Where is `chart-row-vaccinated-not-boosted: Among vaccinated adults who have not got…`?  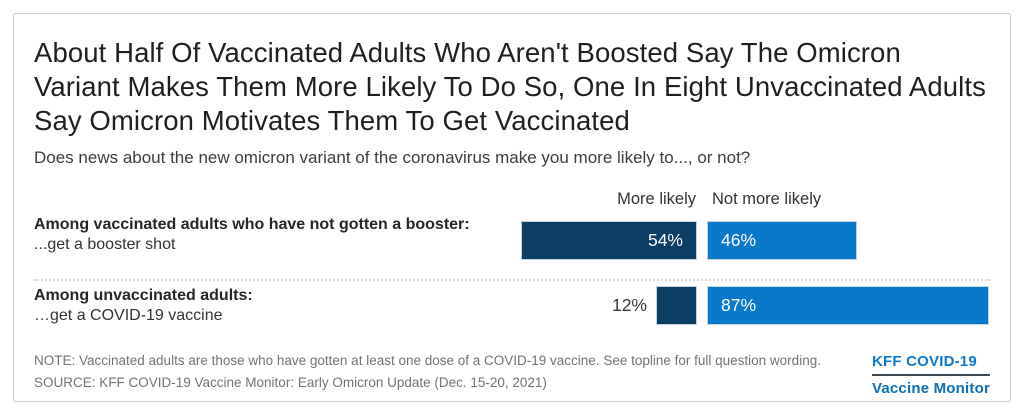 chart-row-vaccinated-not-boosted: Among vaccinated adults who have not got… is located at coordinates (512, 246).